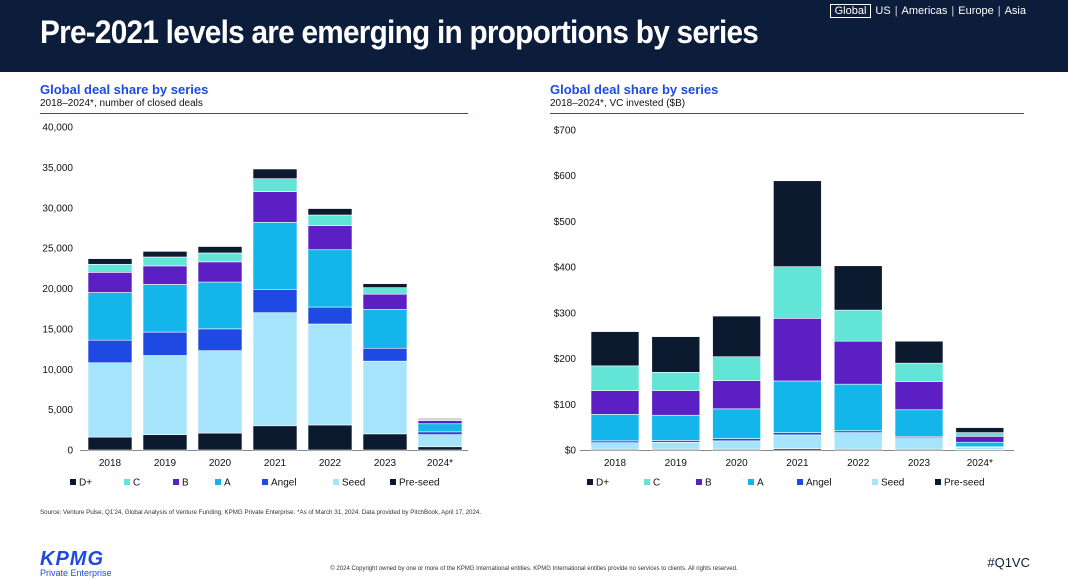  What do you see at coordinates (57, 208) in the screenshot?
I see `y-tick-label: 30,000` at bounding box center [57, 208].